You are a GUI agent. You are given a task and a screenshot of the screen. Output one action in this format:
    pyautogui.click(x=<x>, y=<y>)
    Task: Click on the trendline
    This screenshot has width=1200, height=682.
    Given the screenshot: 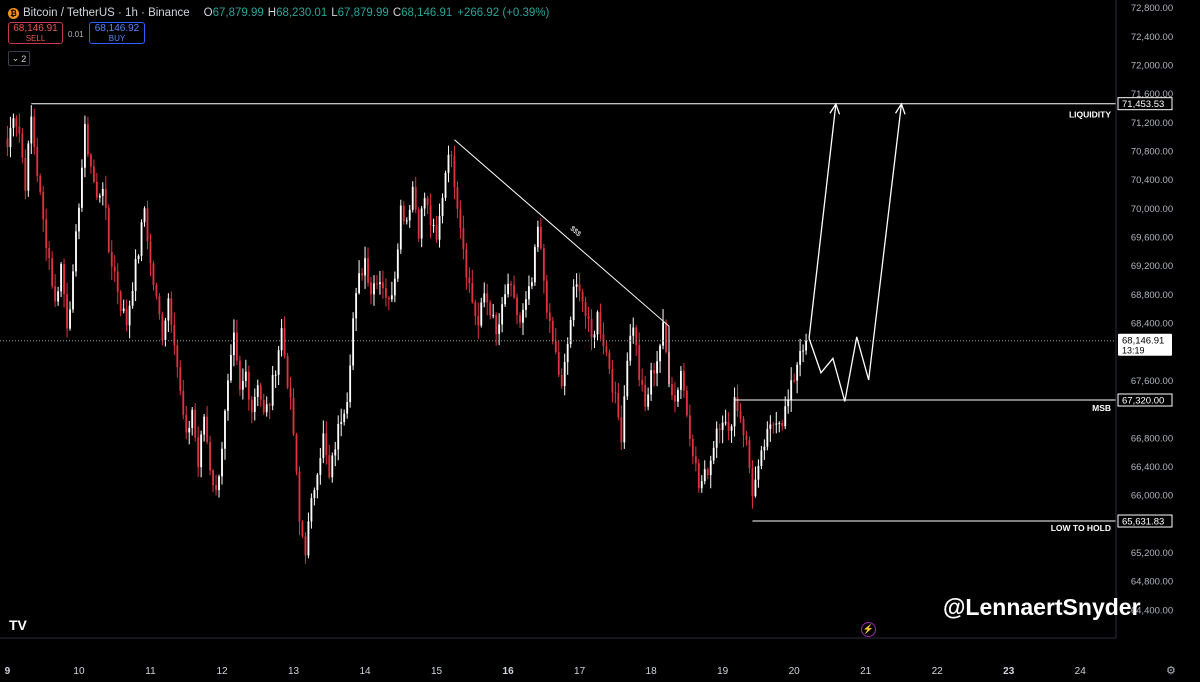 What is the action you would take?
    pyautogui.click(x=562, y=263)
    